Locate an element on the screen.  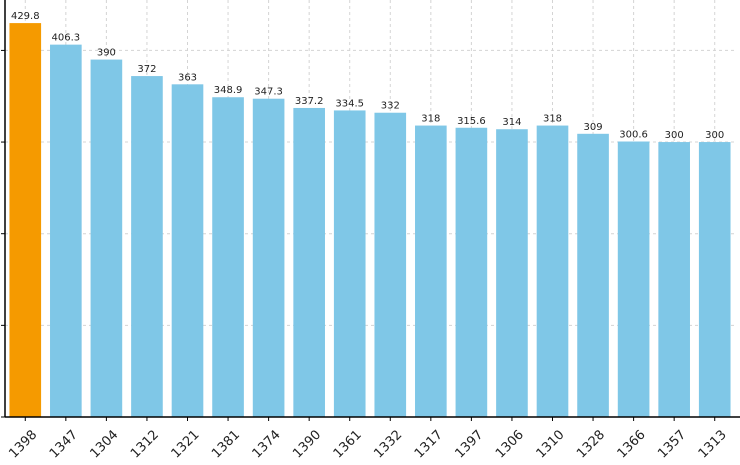
value-label: 347.3 is located at coordinates (268, 92).